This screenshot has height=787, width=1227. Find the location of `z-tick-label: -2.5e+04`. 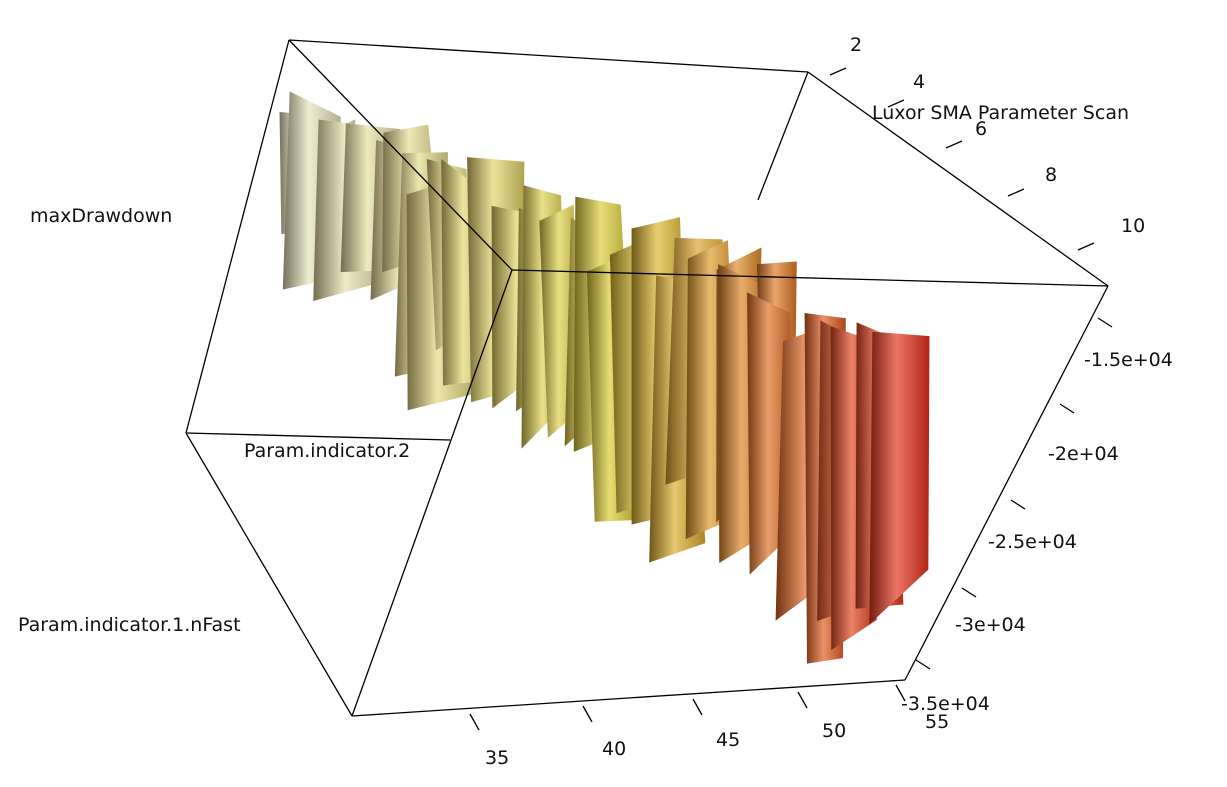

z-tick-label: -2.5e+04 is located at coordinates (1032, 542).